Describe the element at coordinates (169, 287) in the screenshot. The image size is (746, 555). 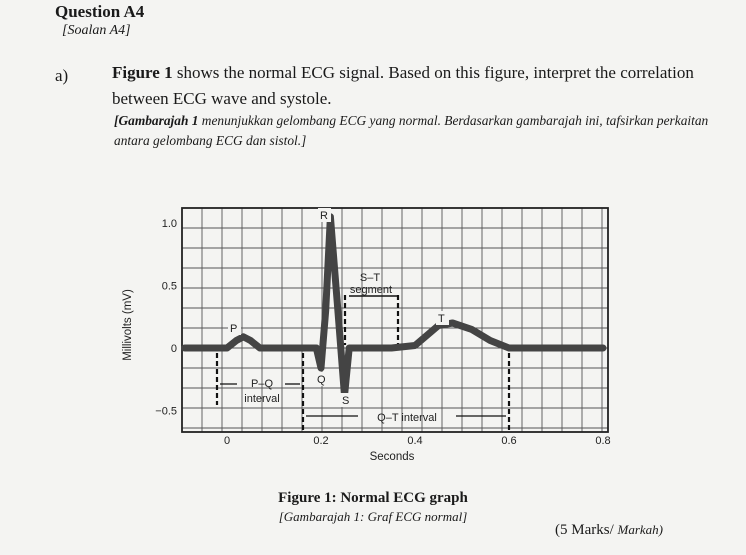
I see `y-tick-label: 0.5` at that location.